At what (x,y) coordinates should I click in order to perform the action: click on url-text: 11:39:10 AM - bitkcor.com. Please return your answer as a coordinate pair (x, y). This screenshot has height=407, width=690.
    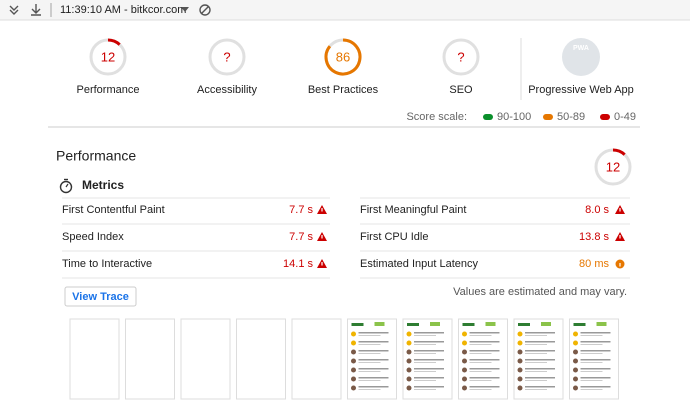
    Looking at the image, I should click on (123, 10).